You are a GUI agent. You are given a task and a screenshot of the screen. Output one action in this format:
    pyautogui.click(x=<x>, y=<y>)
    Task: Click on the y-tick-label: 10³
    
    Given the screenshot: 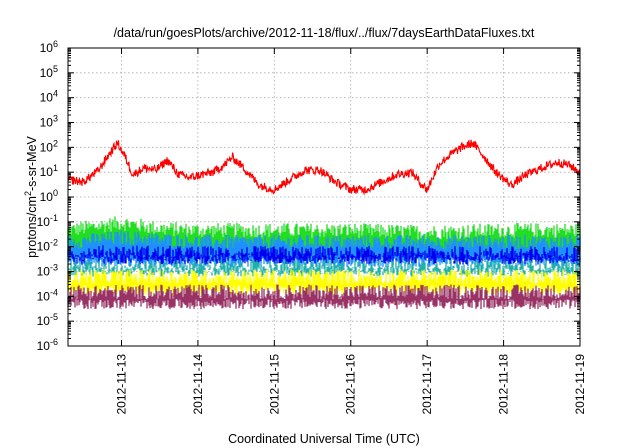 What is the action you would take?
    pyautogui.click(x=49, y=122)
    